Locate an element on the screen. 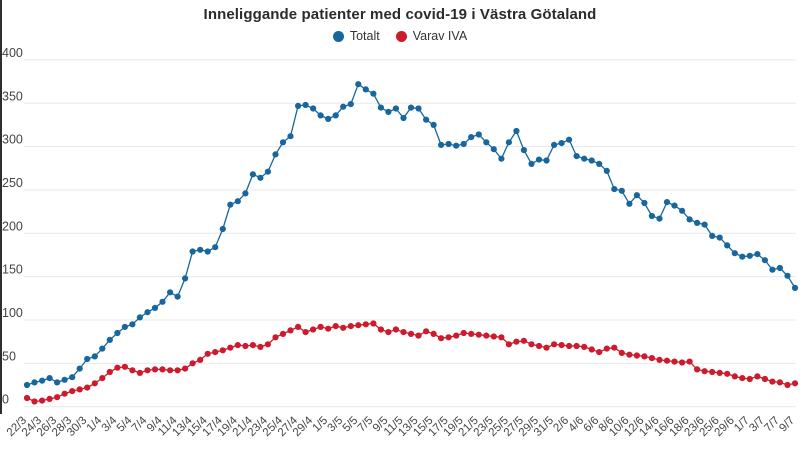 This screenshot has height=449, width=800. legend-label-varav-iva: Varav IVA is located at coordinates (440, 36).